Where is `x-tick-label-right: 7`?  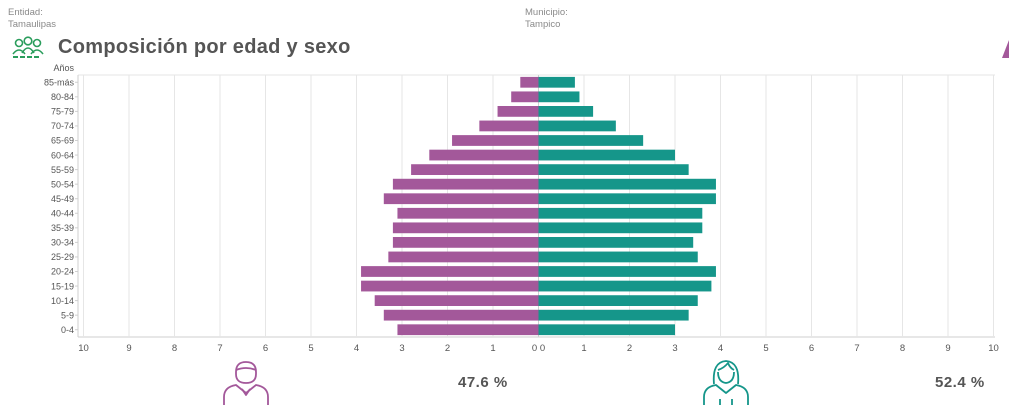
x-tick-label-right: 7 is located at coordinates (856, 348).